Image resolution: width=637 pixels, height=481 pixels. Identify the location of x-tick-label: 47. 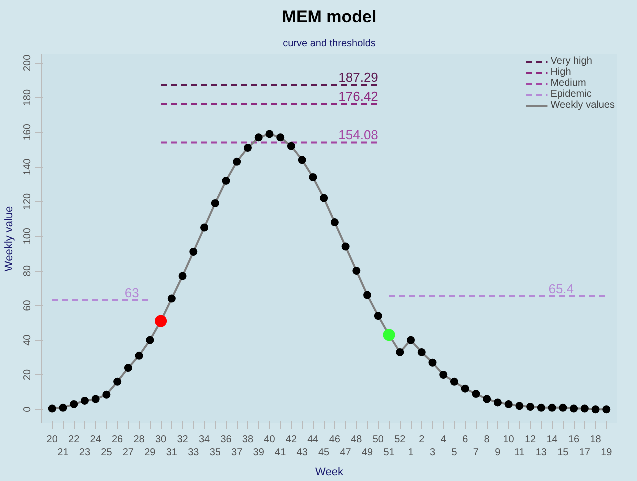
(346, 453).